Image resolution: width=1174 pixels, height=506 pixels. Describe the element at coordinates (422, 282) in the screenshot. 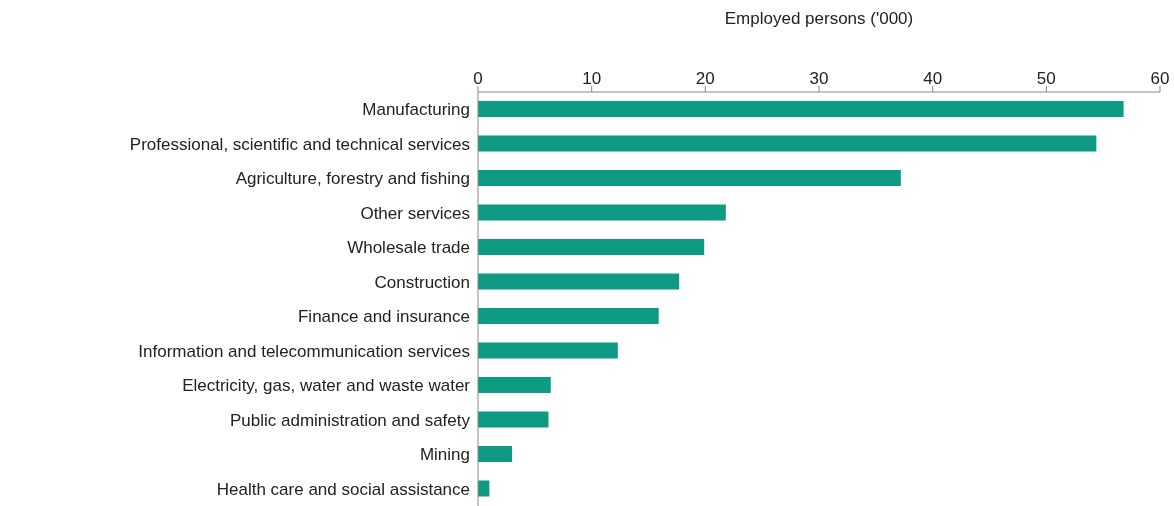

I see `y-tick-label: Construction` at that location.